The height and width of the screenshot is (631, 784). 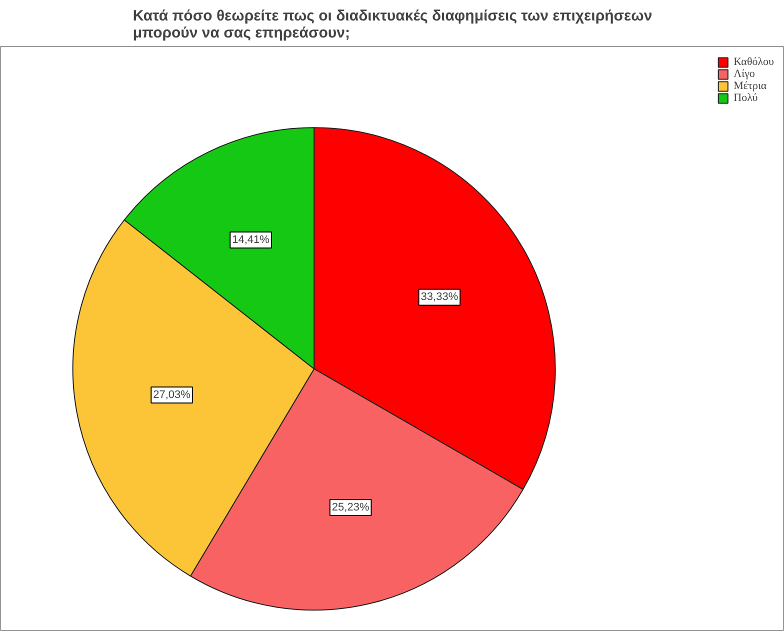 I want to click on legend-label: Λίγο, so click(x=744, y=74).